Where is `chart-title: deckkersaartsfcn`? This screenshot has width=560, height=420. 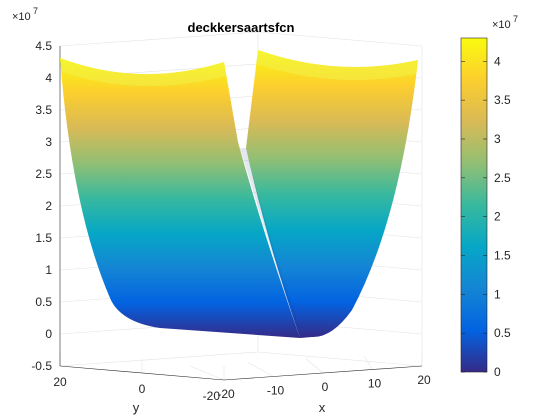 chart-title: deckkersaartsfcn is located at coordinates (241, 27).